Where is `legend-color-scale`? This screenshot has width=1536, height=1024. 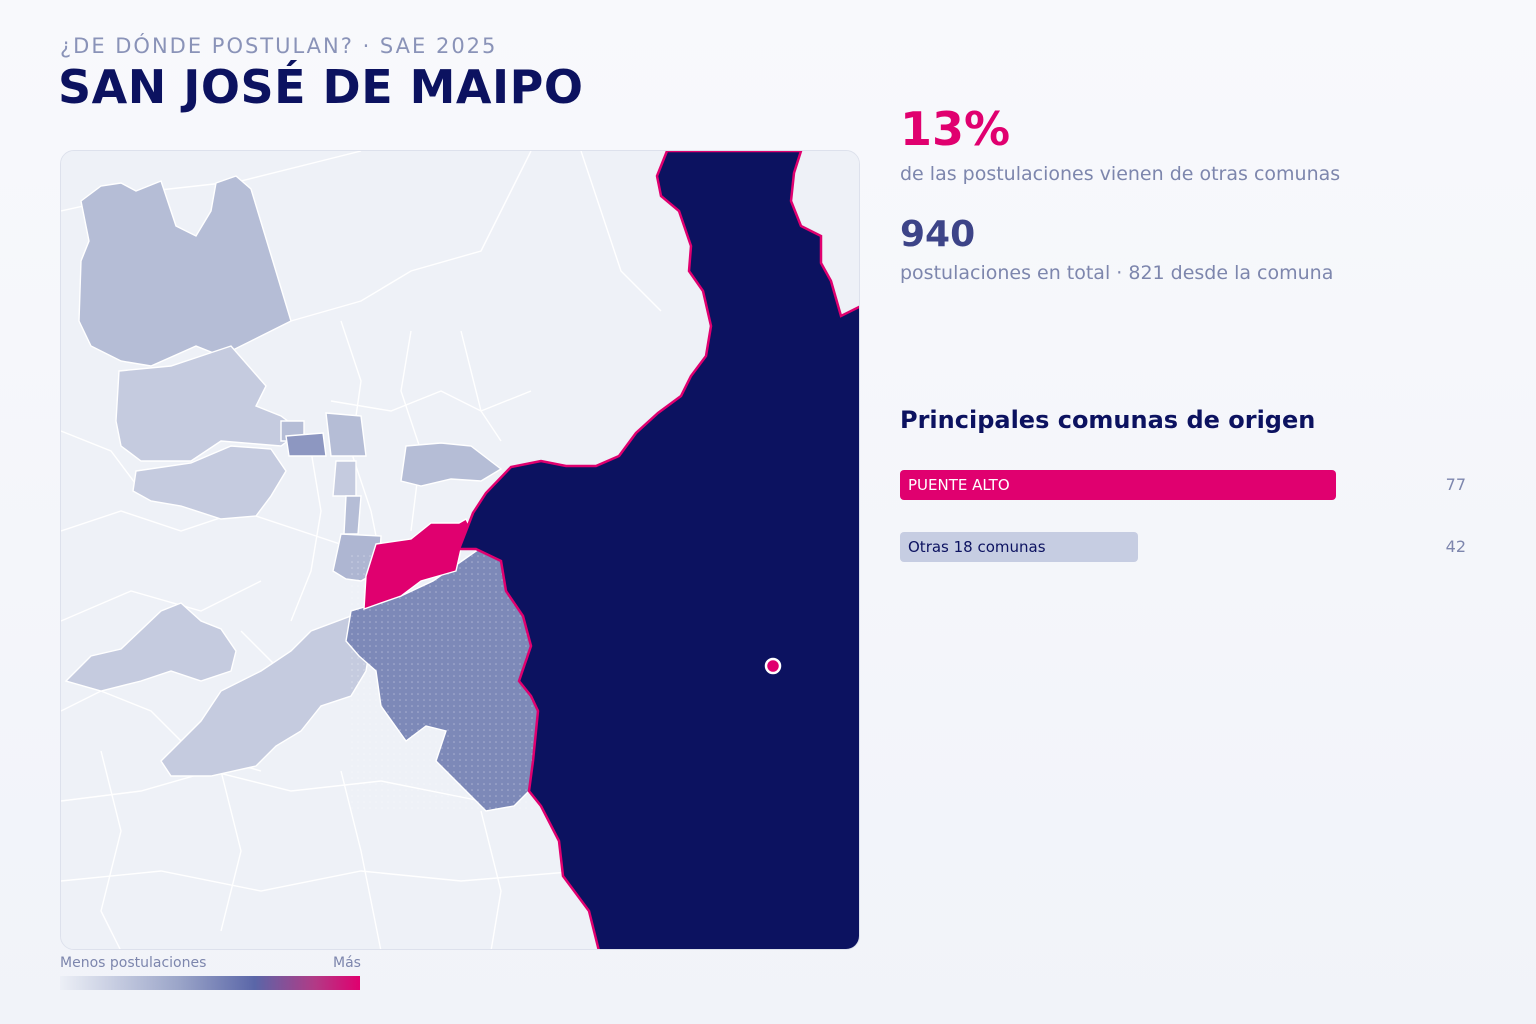 legend-color-scale is located at coordinates (210, 983).